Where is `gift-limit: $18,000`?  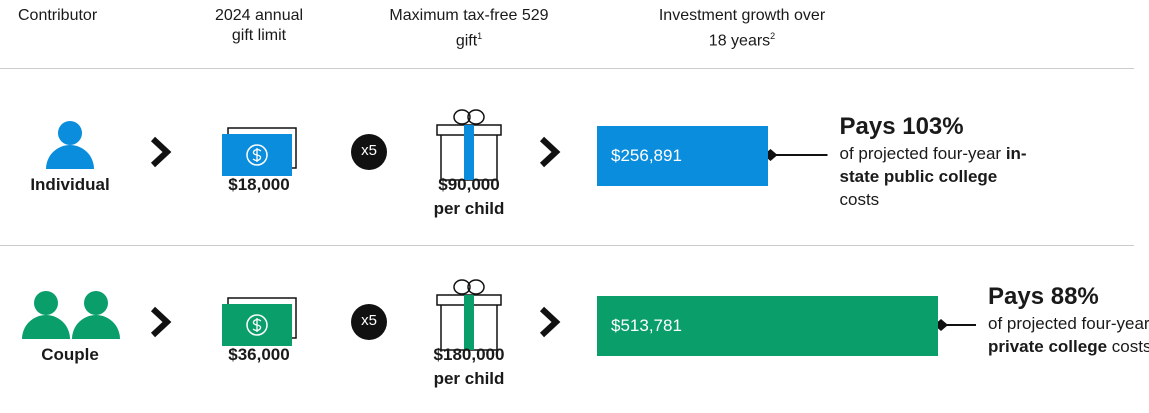
gift-limit: $18,000 is located at coordinates (259, 184).